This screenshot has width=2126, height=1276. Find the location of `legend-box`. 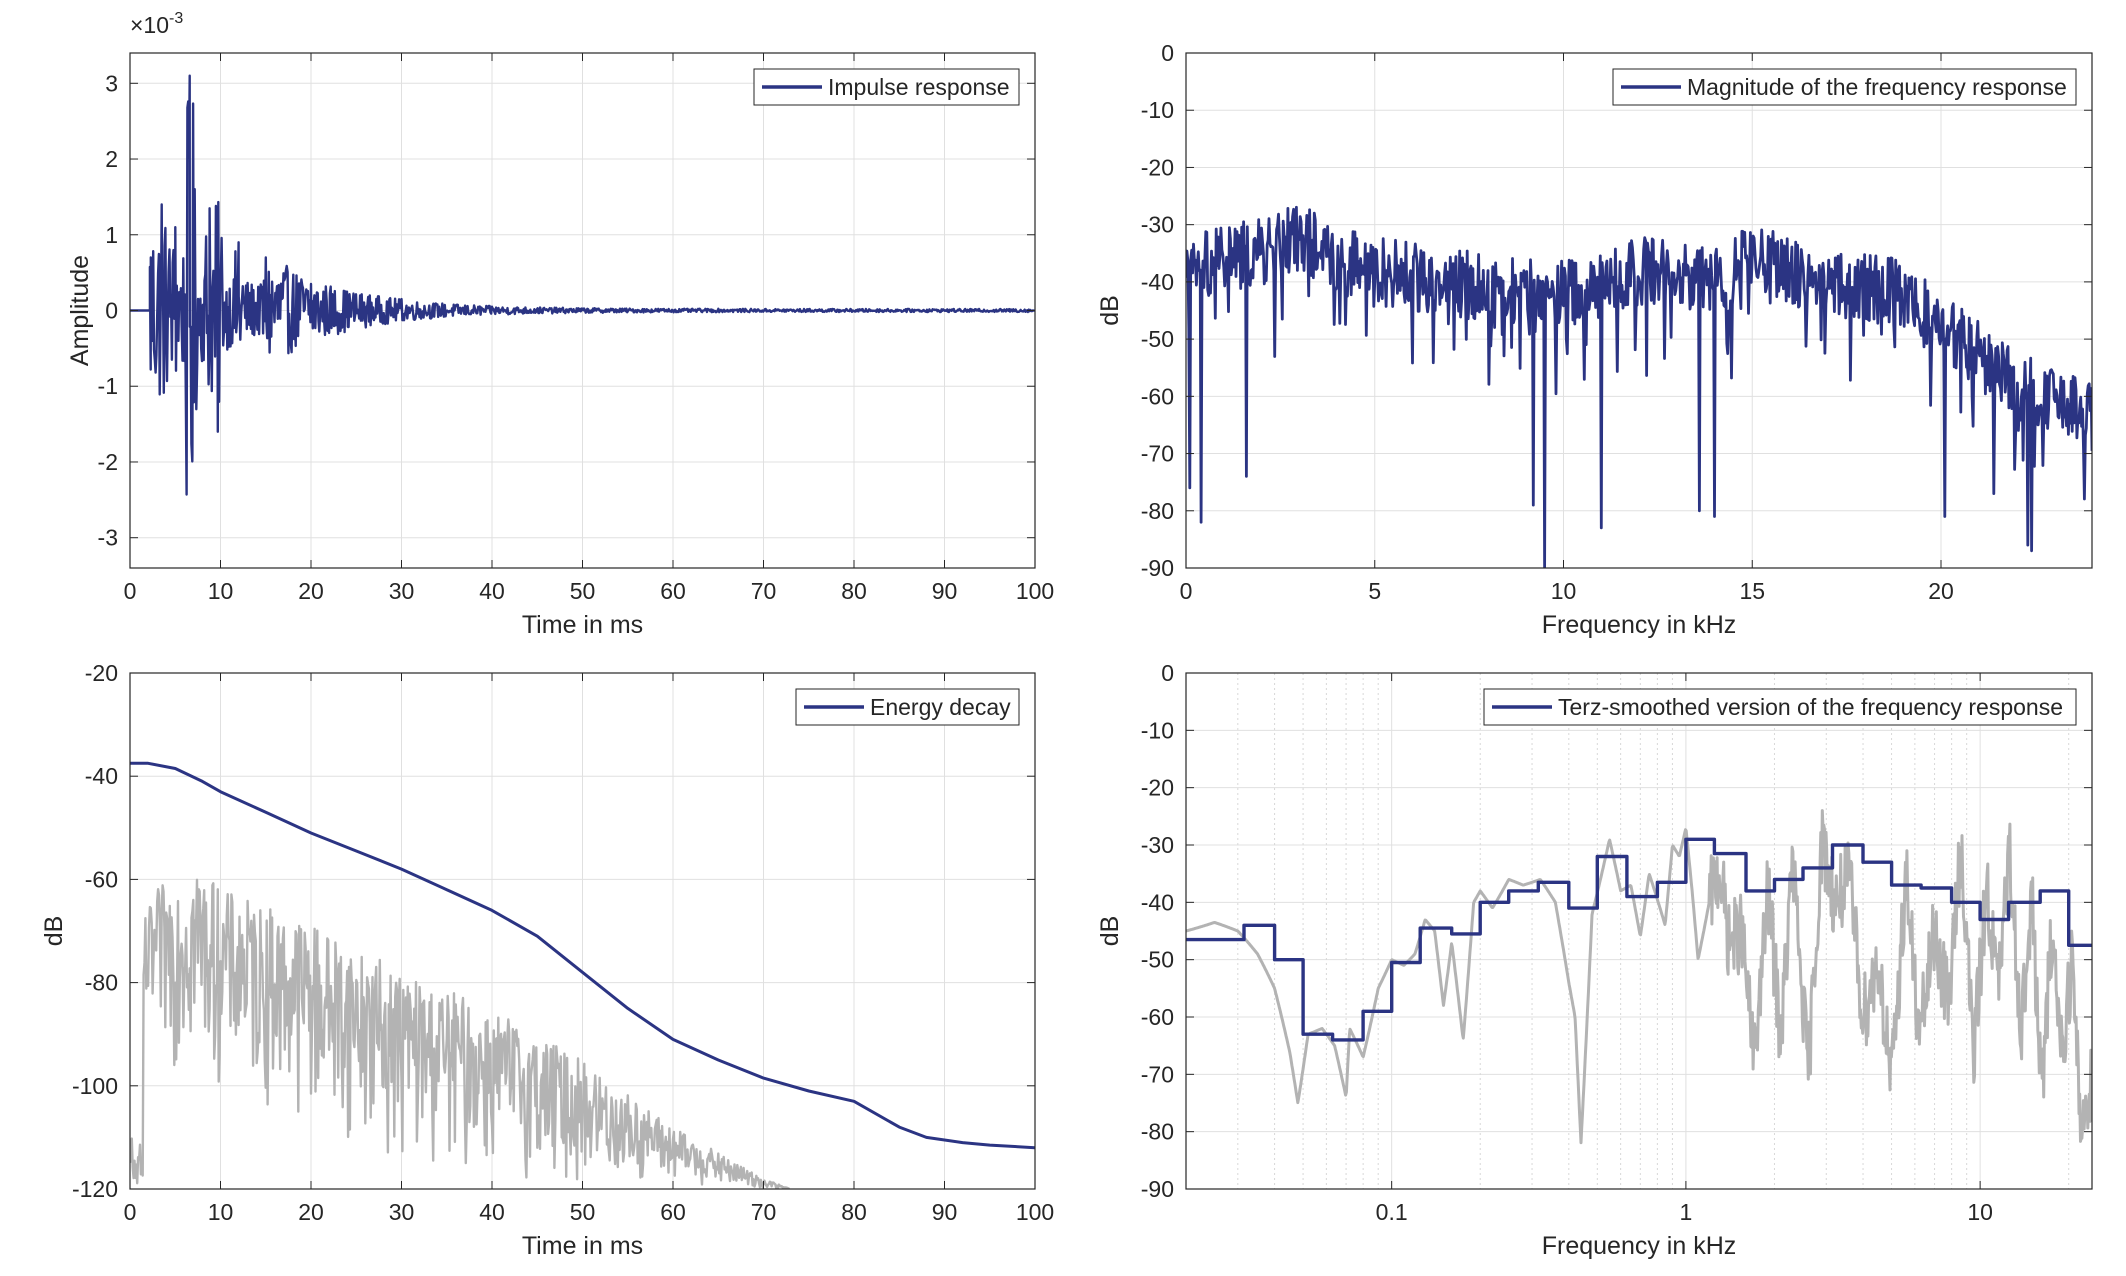

legend-box is located at coordinates (1780, 707).